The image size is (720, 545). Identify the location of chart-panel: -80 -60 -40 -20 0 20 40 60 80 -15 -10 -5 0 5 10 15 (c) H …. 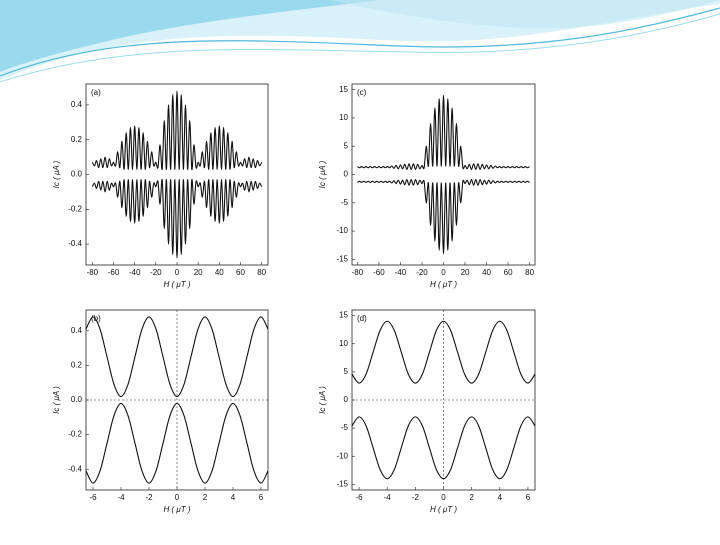
(427, 186).